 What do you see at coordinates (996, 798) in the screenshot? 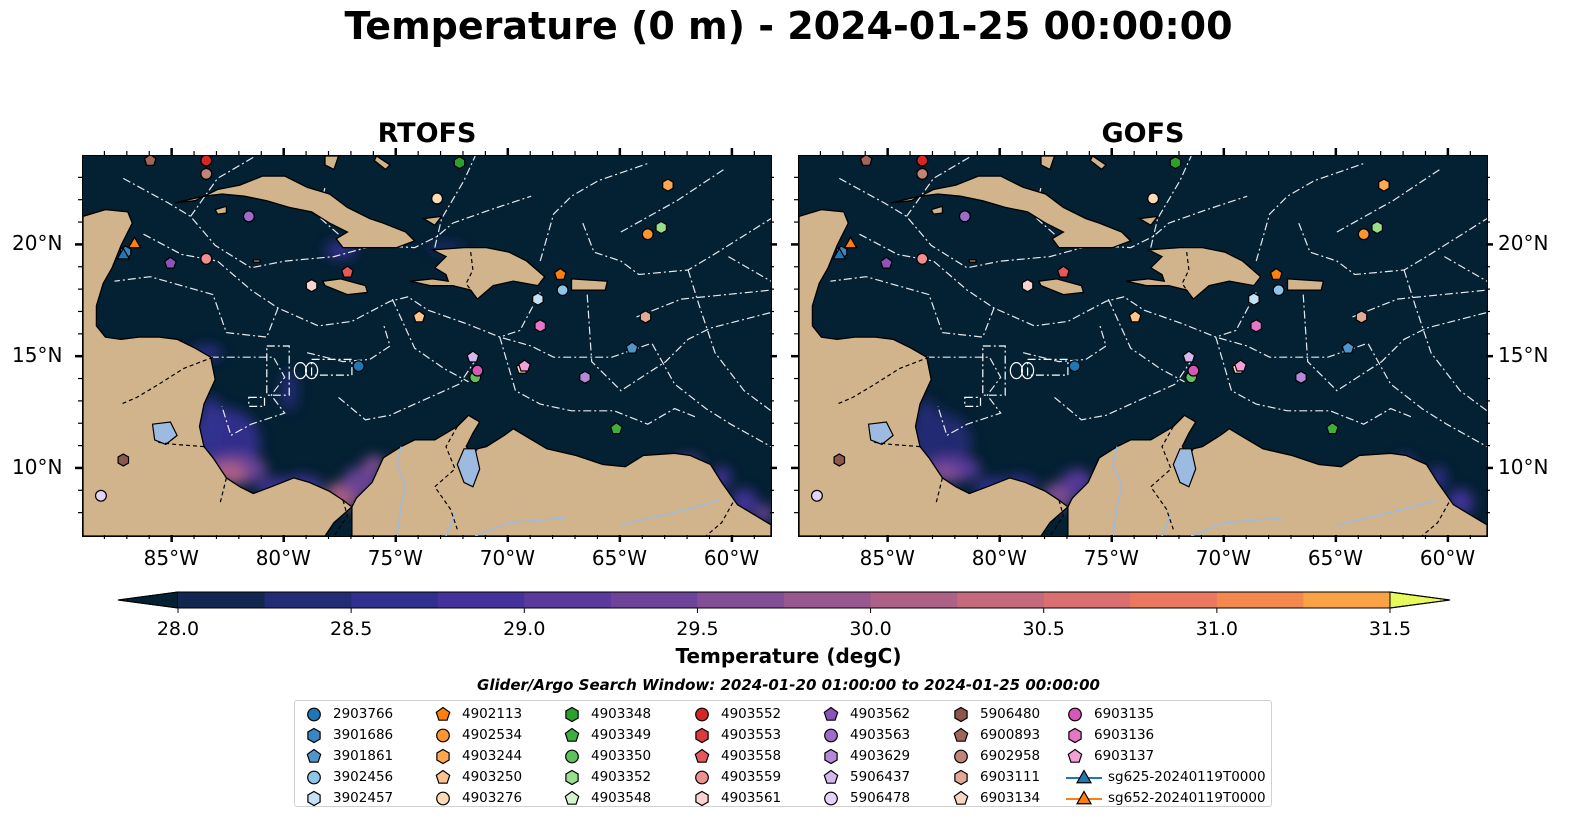
I see `legend-item: 6903134` at bounding box center [996, 798].